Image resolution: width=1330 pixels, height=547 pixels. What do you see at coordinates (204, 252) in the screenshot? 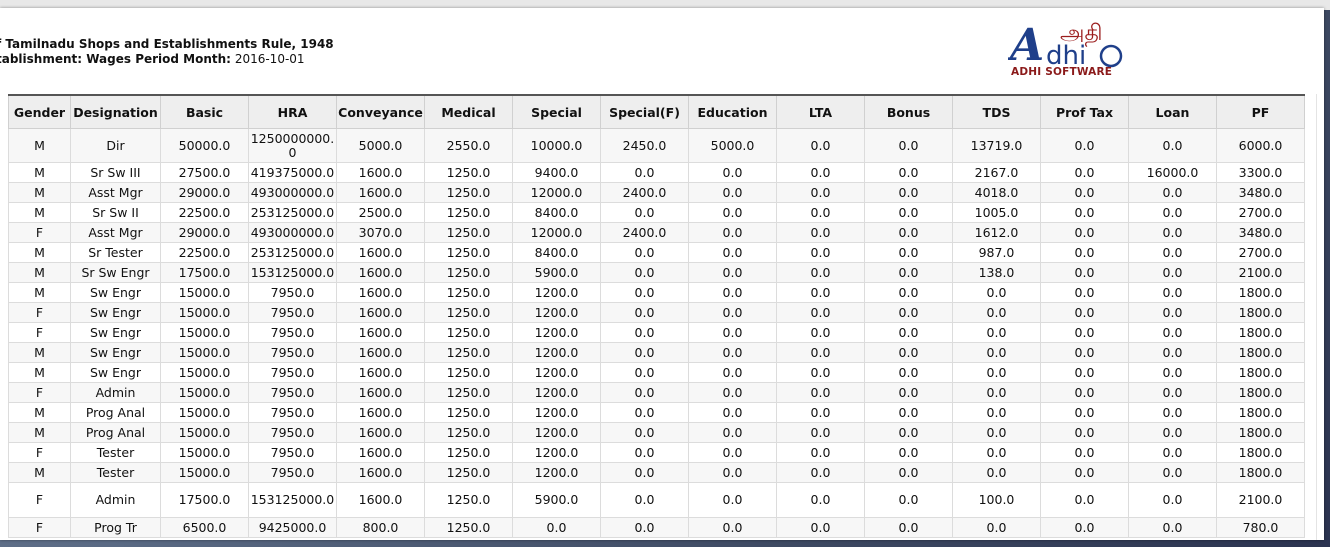
I see `table-cell: 22500.0` at bounding box center [204, 252].